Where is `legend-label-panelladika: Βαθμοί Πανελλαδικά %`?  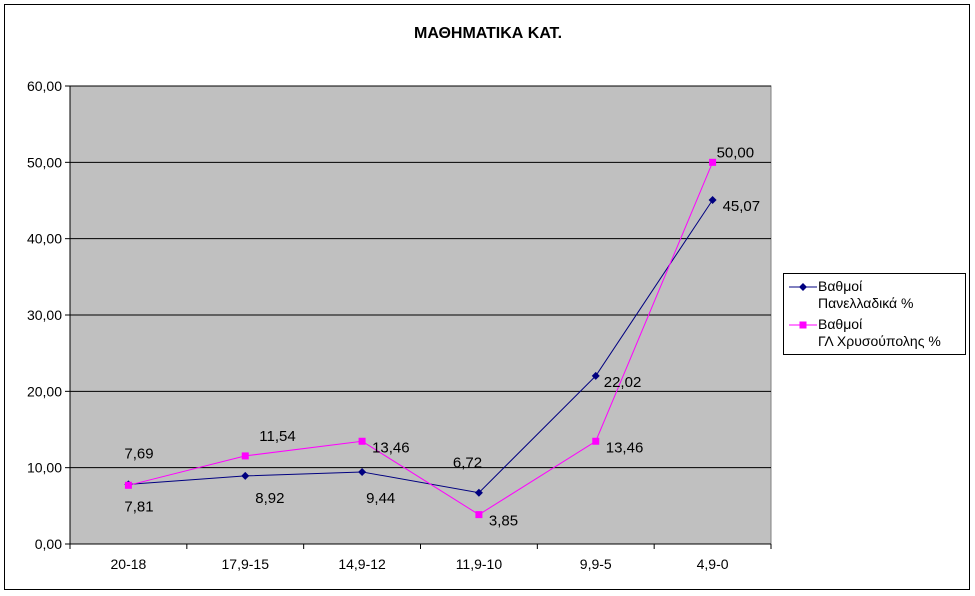 legend-label-panelladika: Βαθμοί Πανελλαδικά % is located at coordinates (890, 295).